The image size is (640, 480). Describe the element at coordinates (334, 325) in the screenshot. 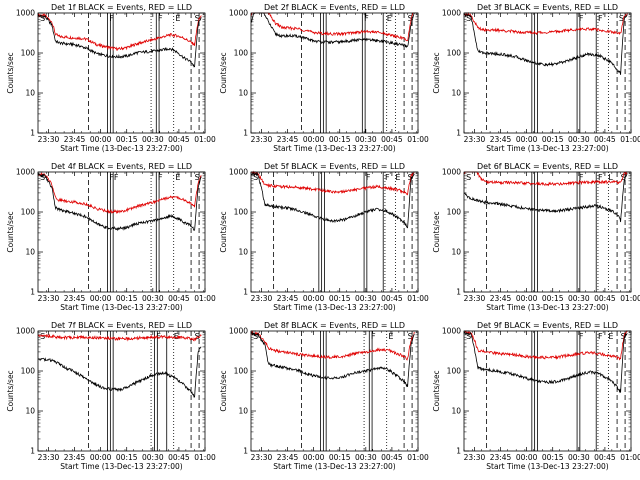

I see `chart-title: Det 8f BLACK = Events, RED = LLD` at that location.